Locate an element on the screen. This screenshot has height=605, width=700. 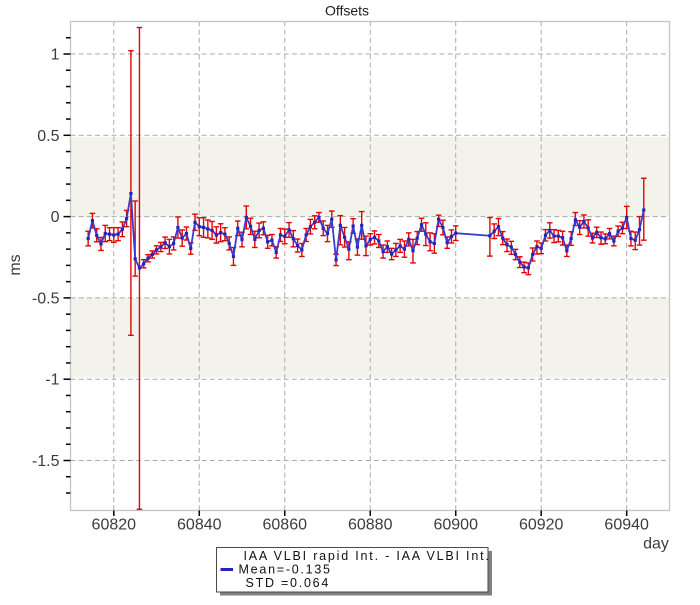
svg-text: 60880 is located at coordinates (370, 525).